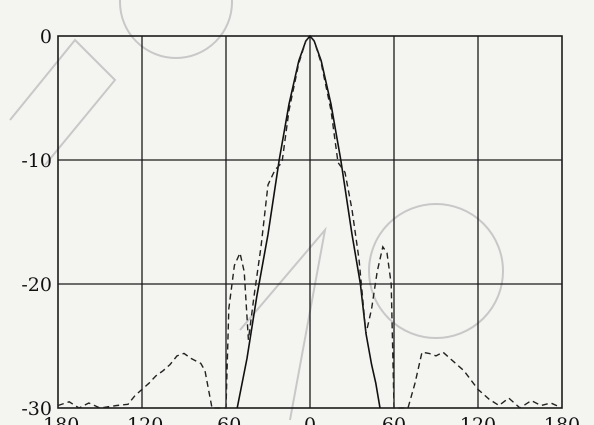 The height and width of the screenshot is (425, 594). Describe the element at coordinates (478, 419) in the screenshot. I see `x-tick-label: 120` at that location.